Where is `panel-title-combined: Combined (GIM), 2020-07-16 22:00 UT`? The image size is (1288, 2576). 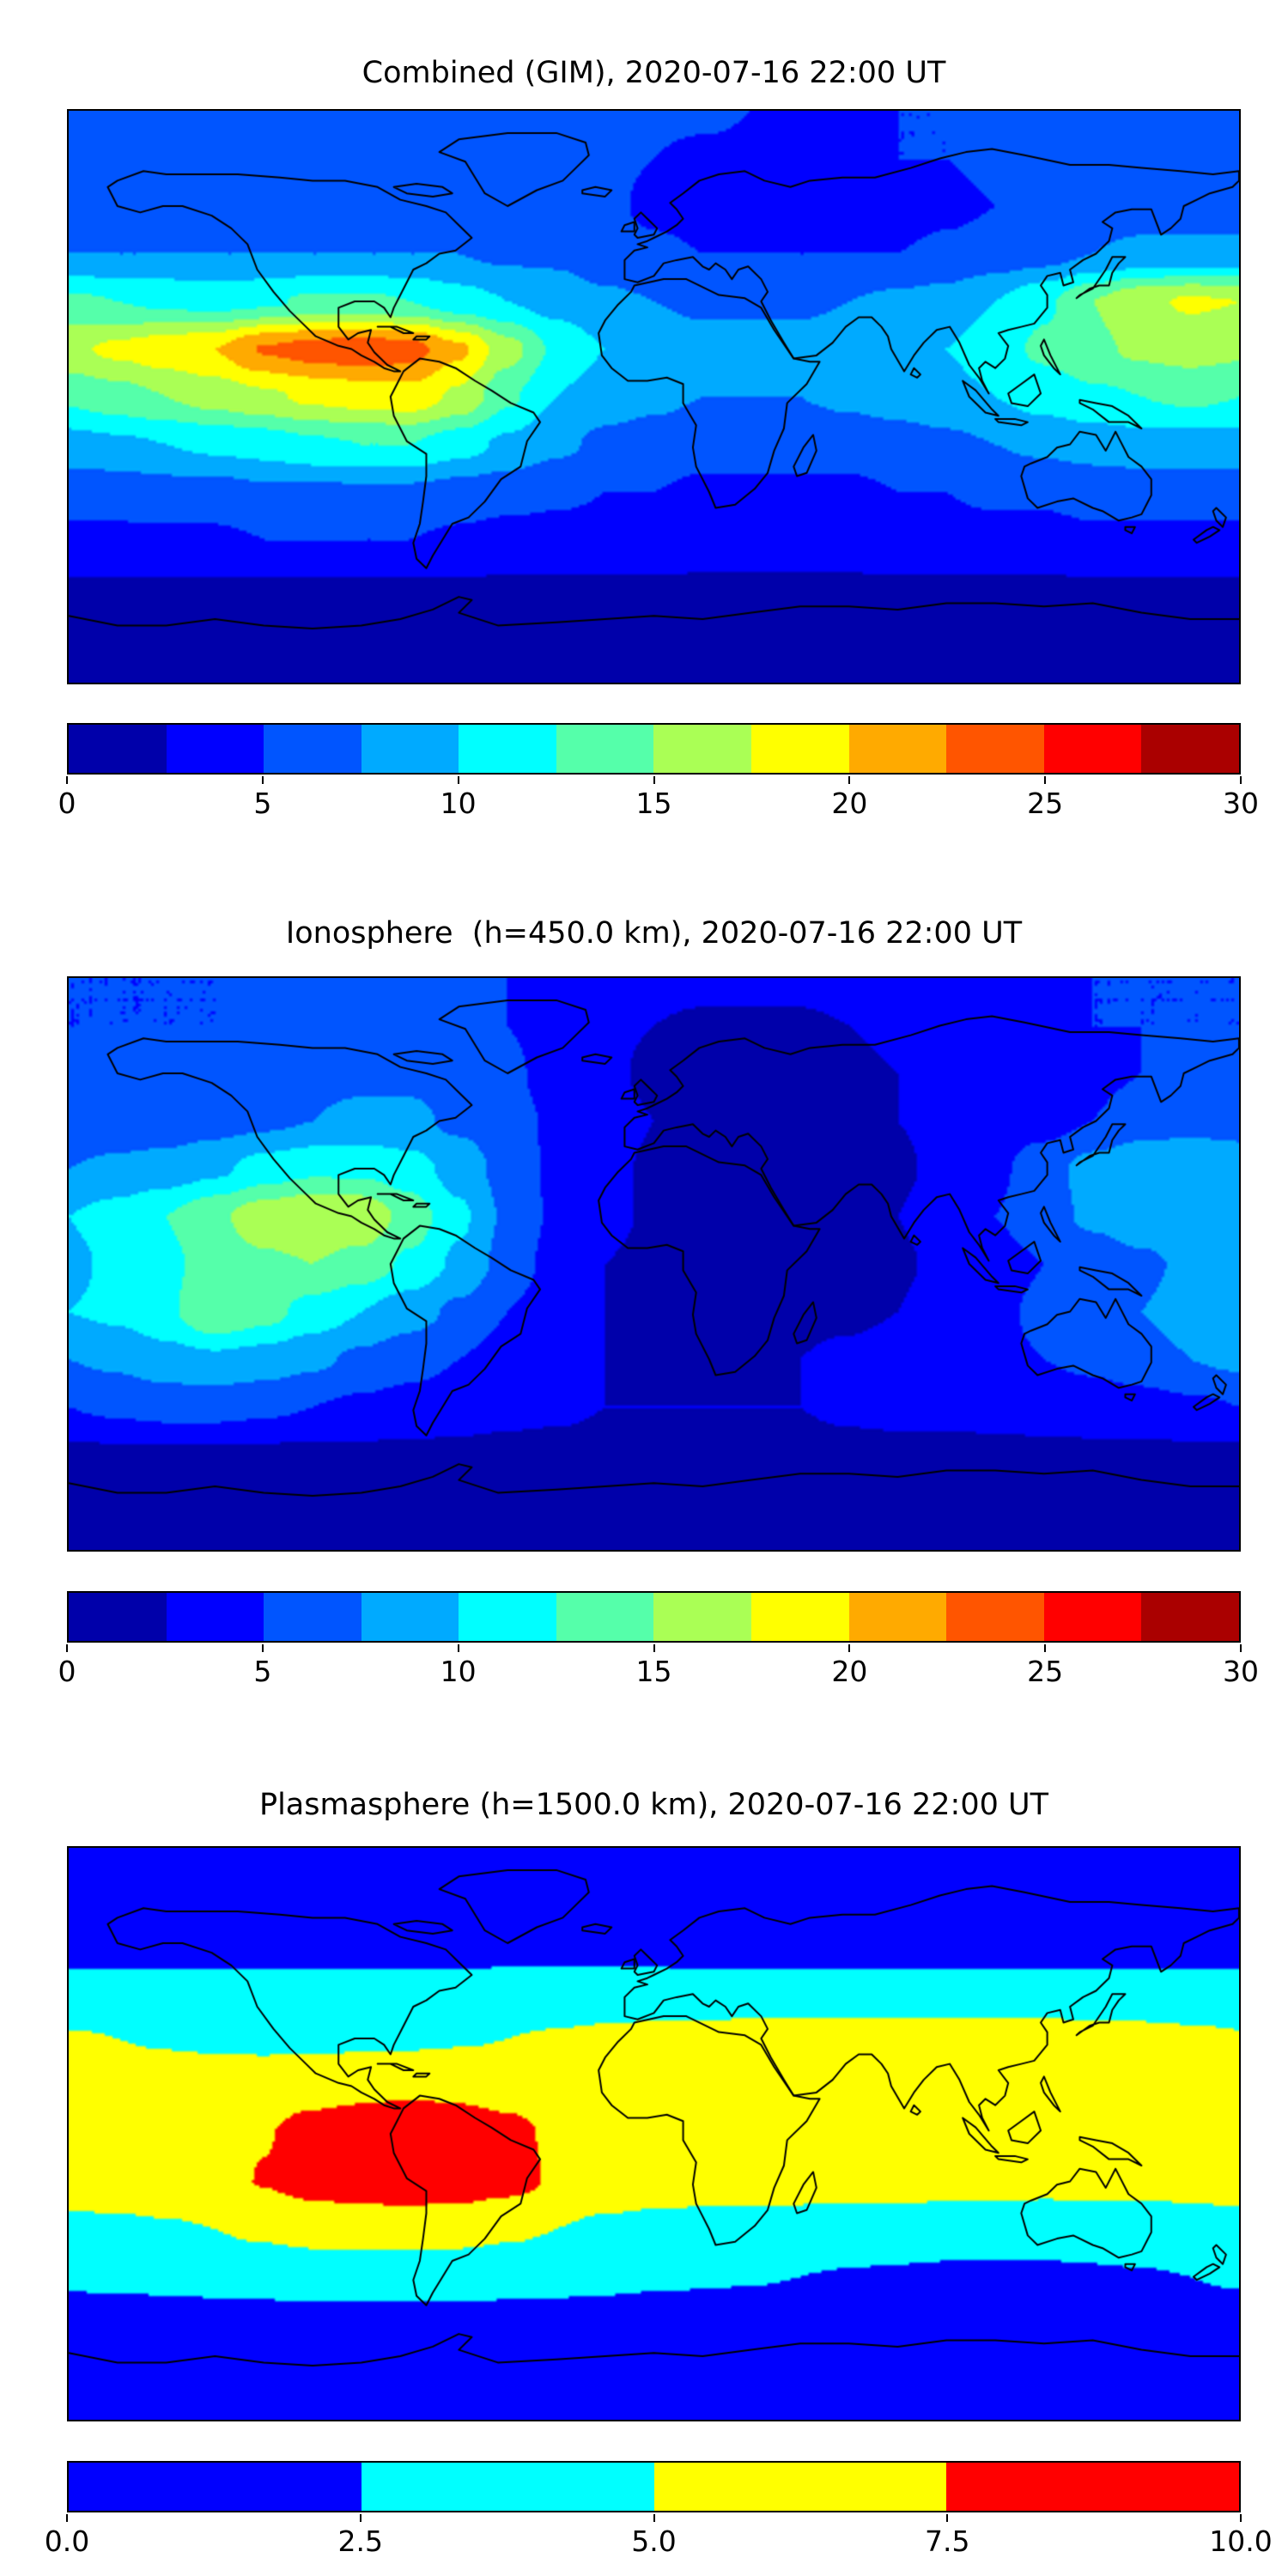
panel-title-combined: Combined (GIM), 2020-07-16 22:00 UT is located at coordinates (653, 73).